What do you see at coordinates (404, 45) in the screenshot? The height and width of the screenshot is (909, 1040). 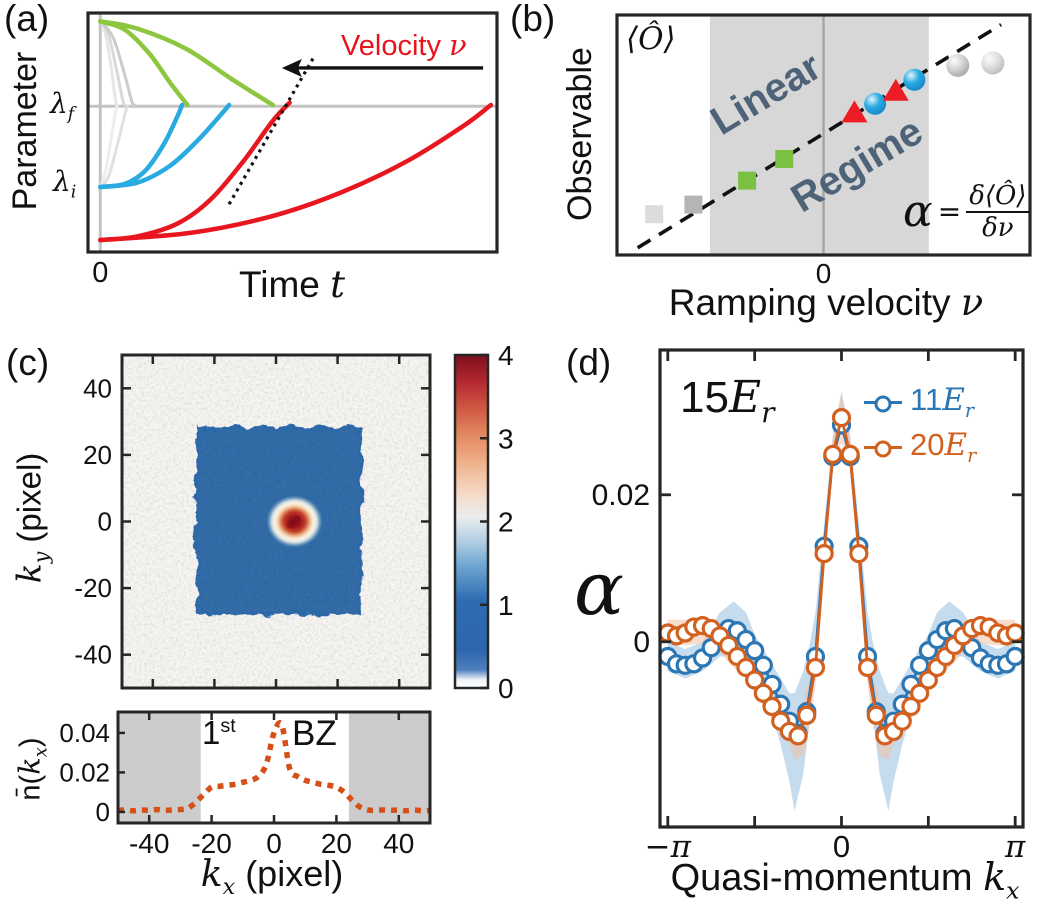 I see `velocity-annotation: Velocity ν` at bounding box center [404, 45].